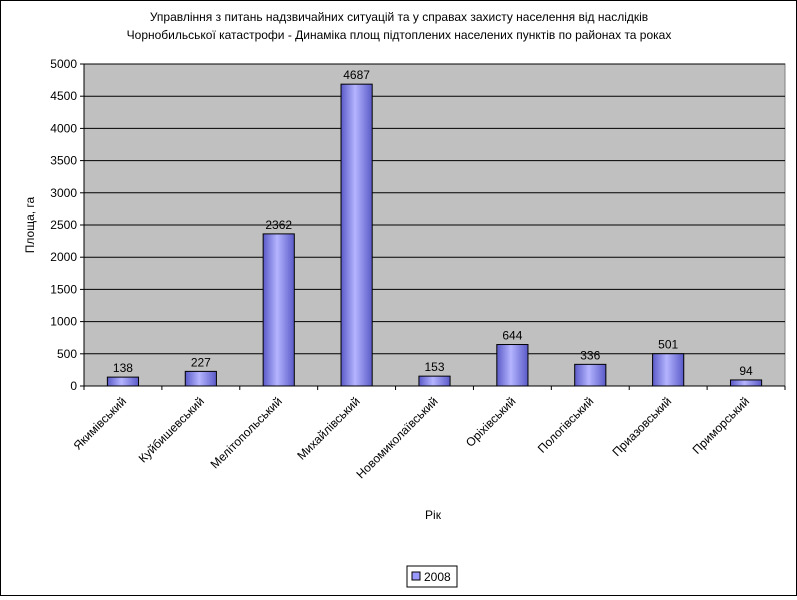 Image resolution: width=797 pixels, height=600 pixels. What do you see at coordinates (63, 128) in the screenshot?
I see `y-tick-label: 4000` at bounding box center [63, 128].